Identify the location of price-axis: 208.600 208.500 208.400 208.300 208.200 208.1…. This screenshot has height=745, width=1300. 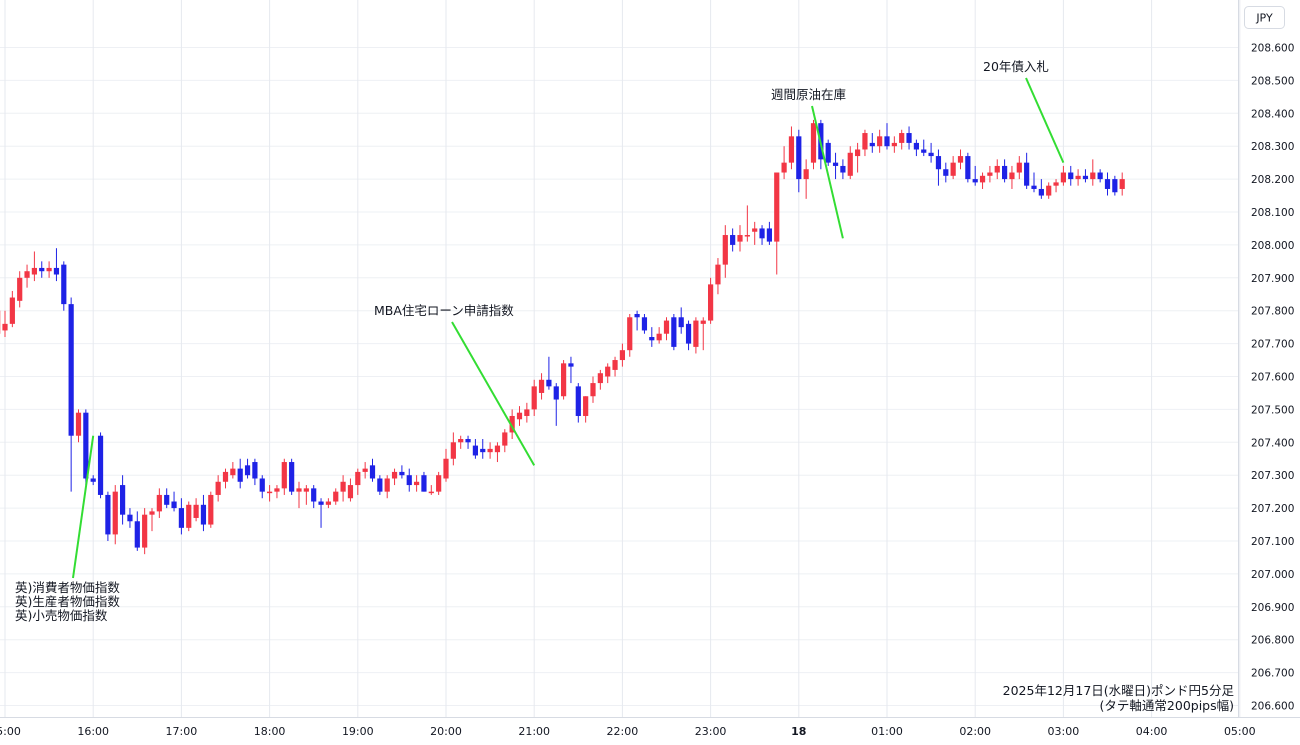
(1272, 378).